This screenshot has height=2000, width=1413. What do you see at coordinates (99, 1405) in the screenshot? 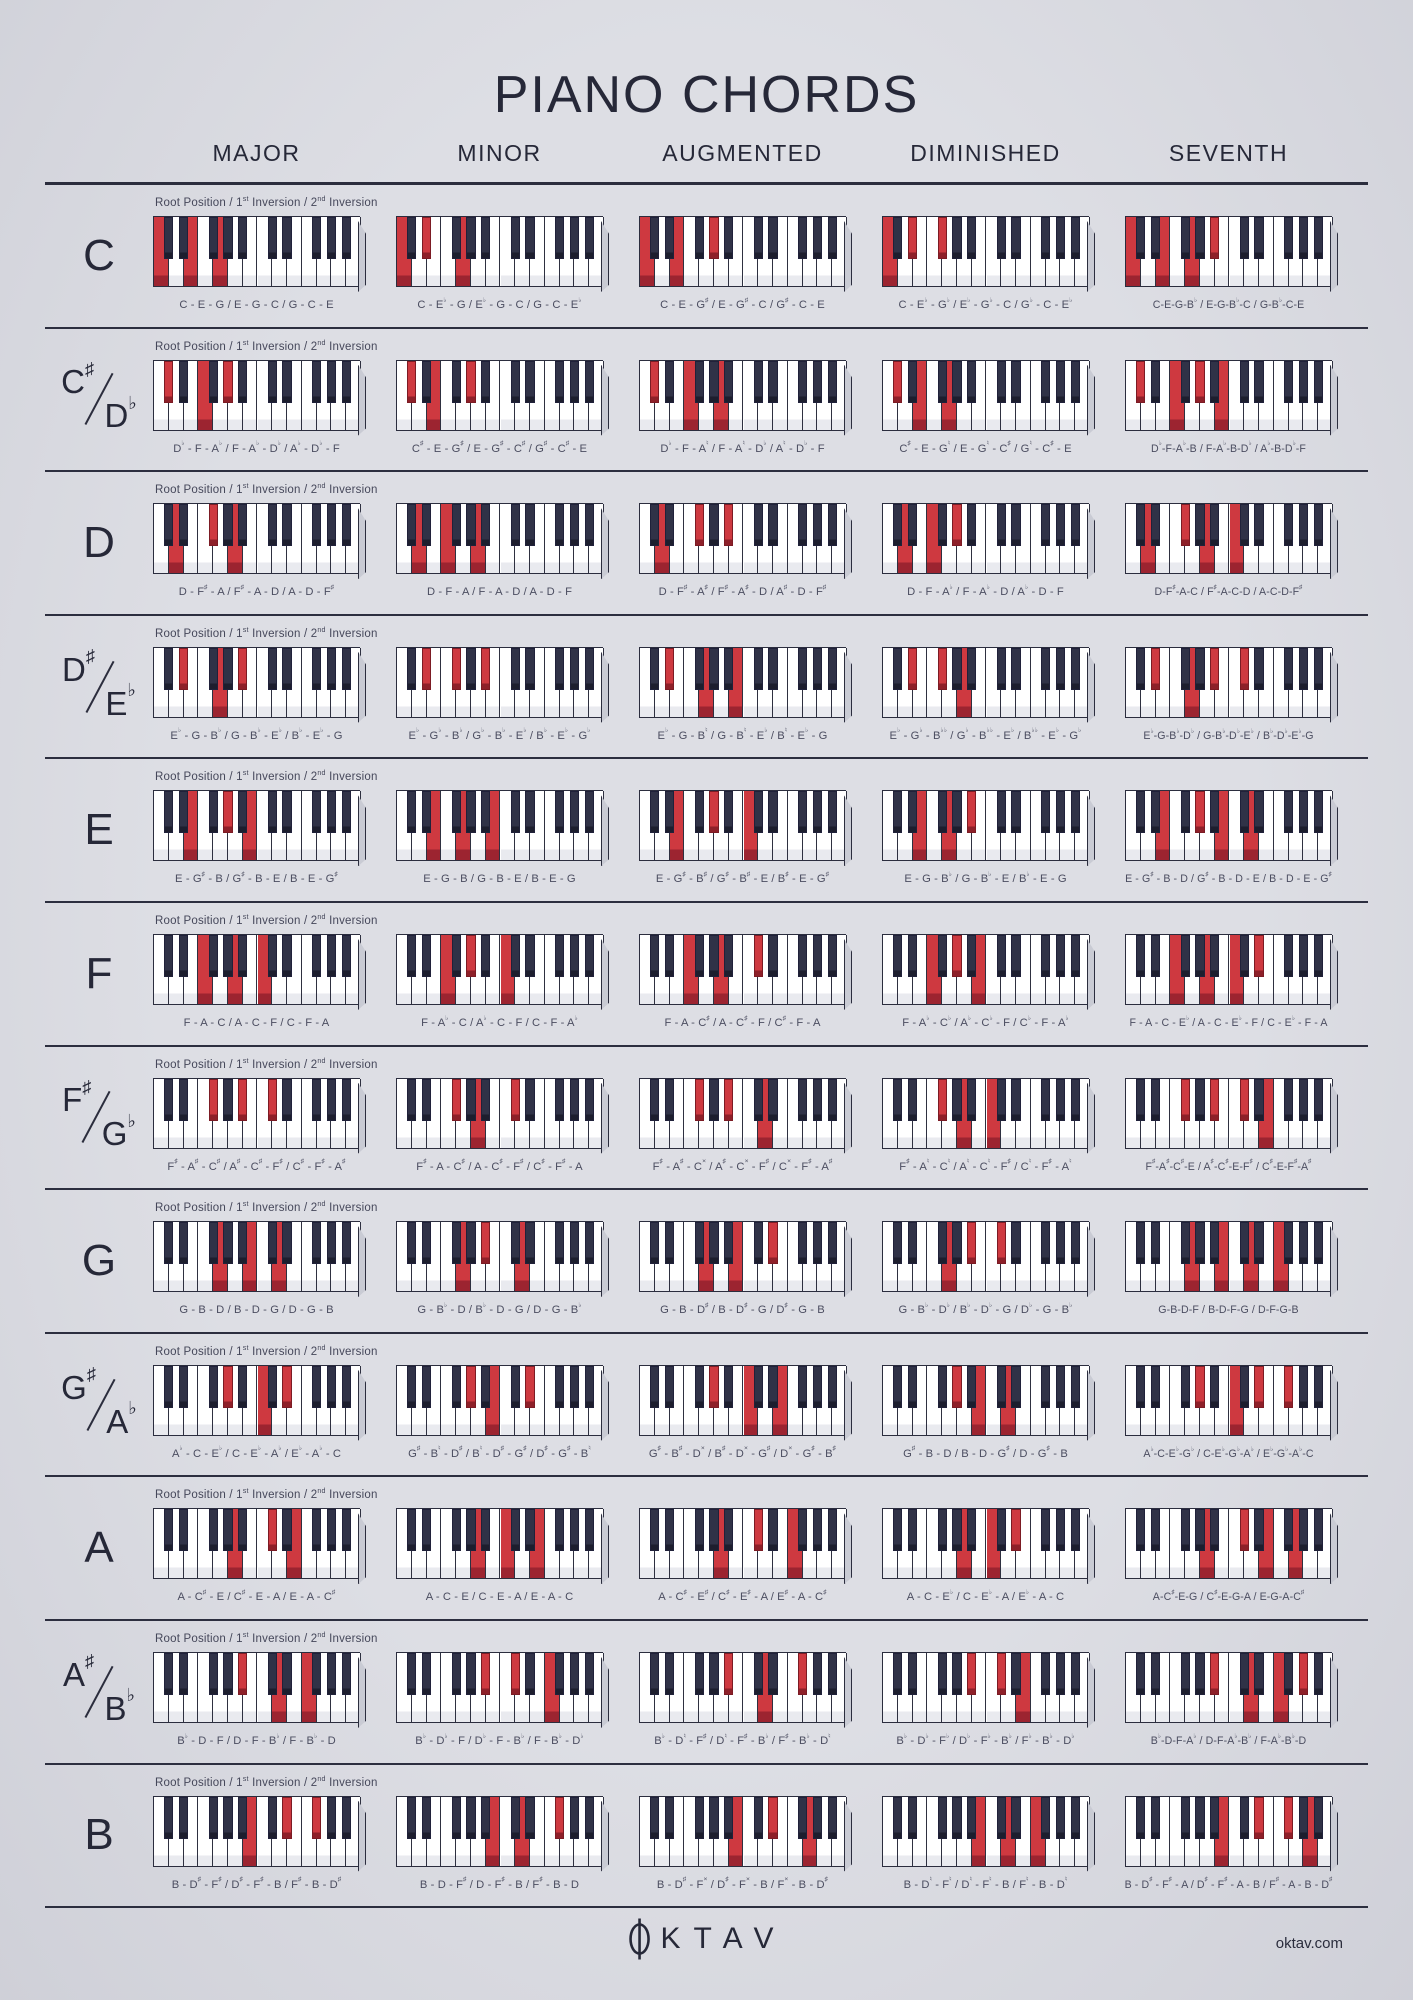
I see `root-label: G♯ A♭` at bounding box center [99, 1405].